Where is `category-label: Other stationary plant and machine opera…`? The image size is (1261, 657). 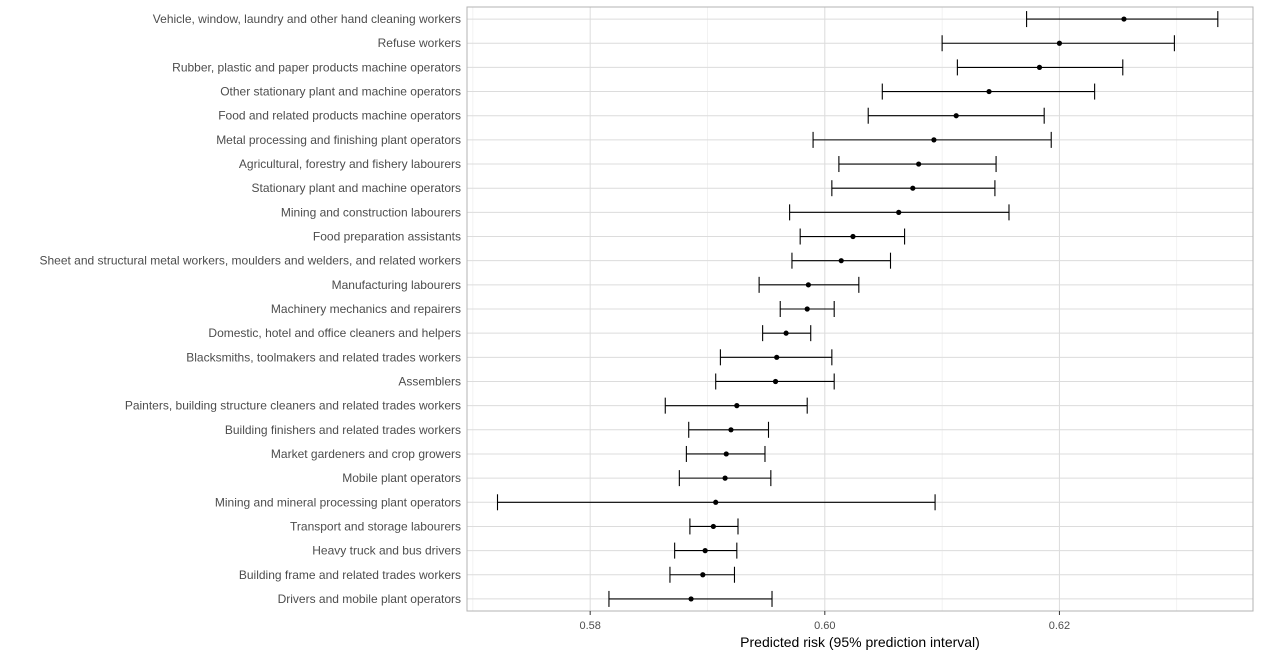 category-label: Other stationary plant and machine opera… is located at coordinates (340, 92).